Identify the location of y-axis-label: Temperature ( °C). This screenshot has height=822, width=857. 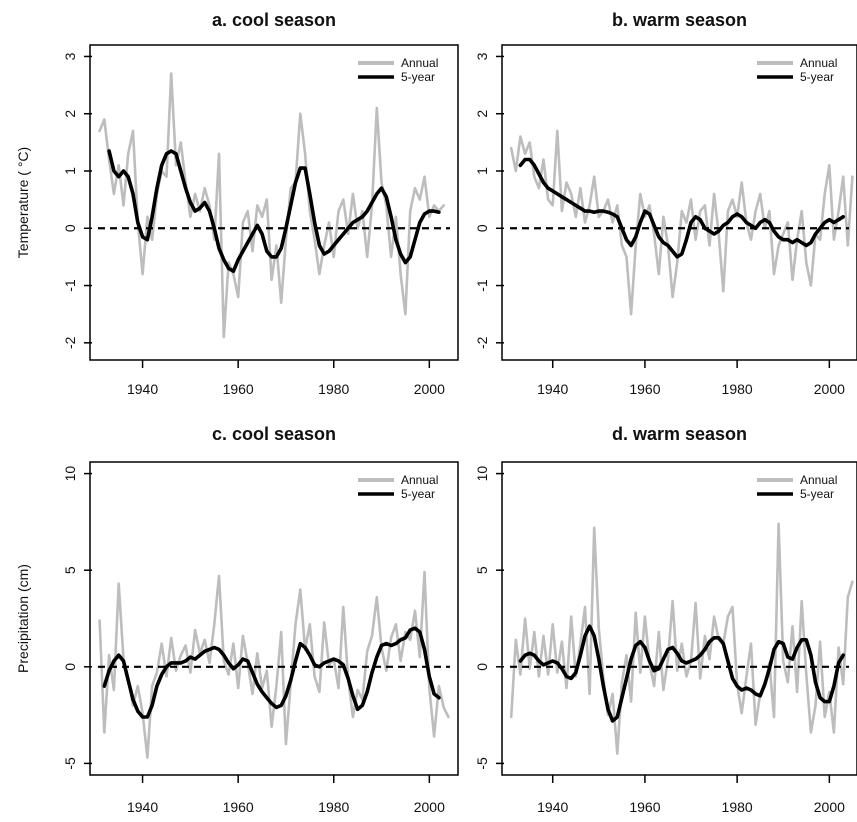
(23, 202).